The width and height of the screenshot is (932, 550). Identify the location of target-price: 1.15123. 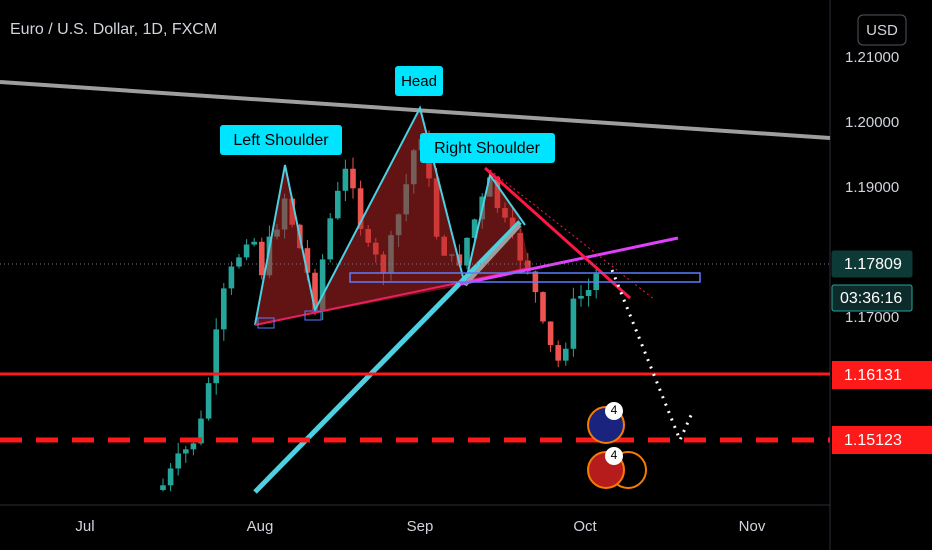
(873, 440).